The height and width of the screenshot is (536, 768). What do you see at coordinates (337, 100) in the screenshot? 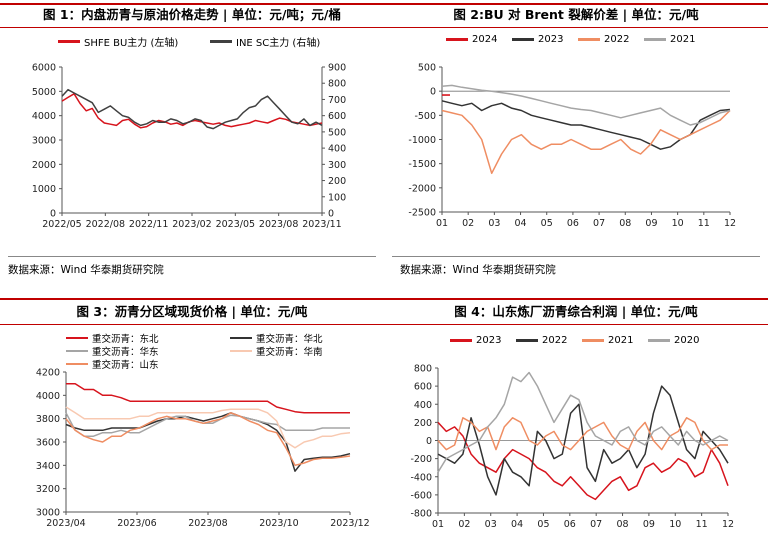
I see `y-right-tick-label: 700` at bounding box center [337, 100].